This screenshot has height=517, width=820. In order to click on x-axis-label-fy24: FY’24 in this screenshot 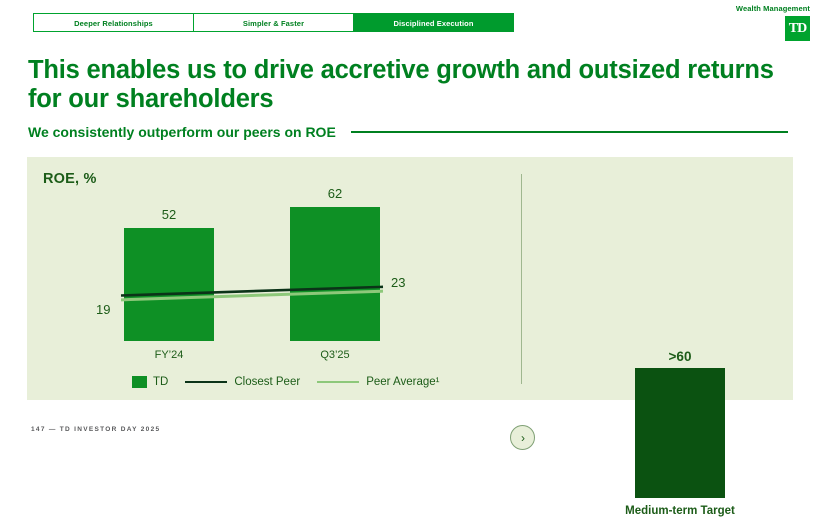, I will do `click(169, 355)`.